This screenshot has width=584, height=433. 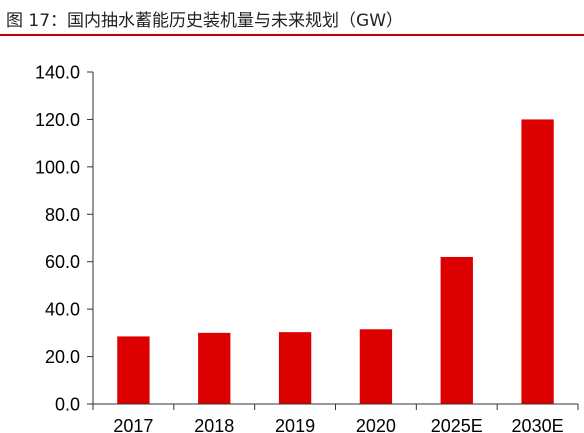 I want to click on y-tick-label: 0.0, so click(x=67, y=405).